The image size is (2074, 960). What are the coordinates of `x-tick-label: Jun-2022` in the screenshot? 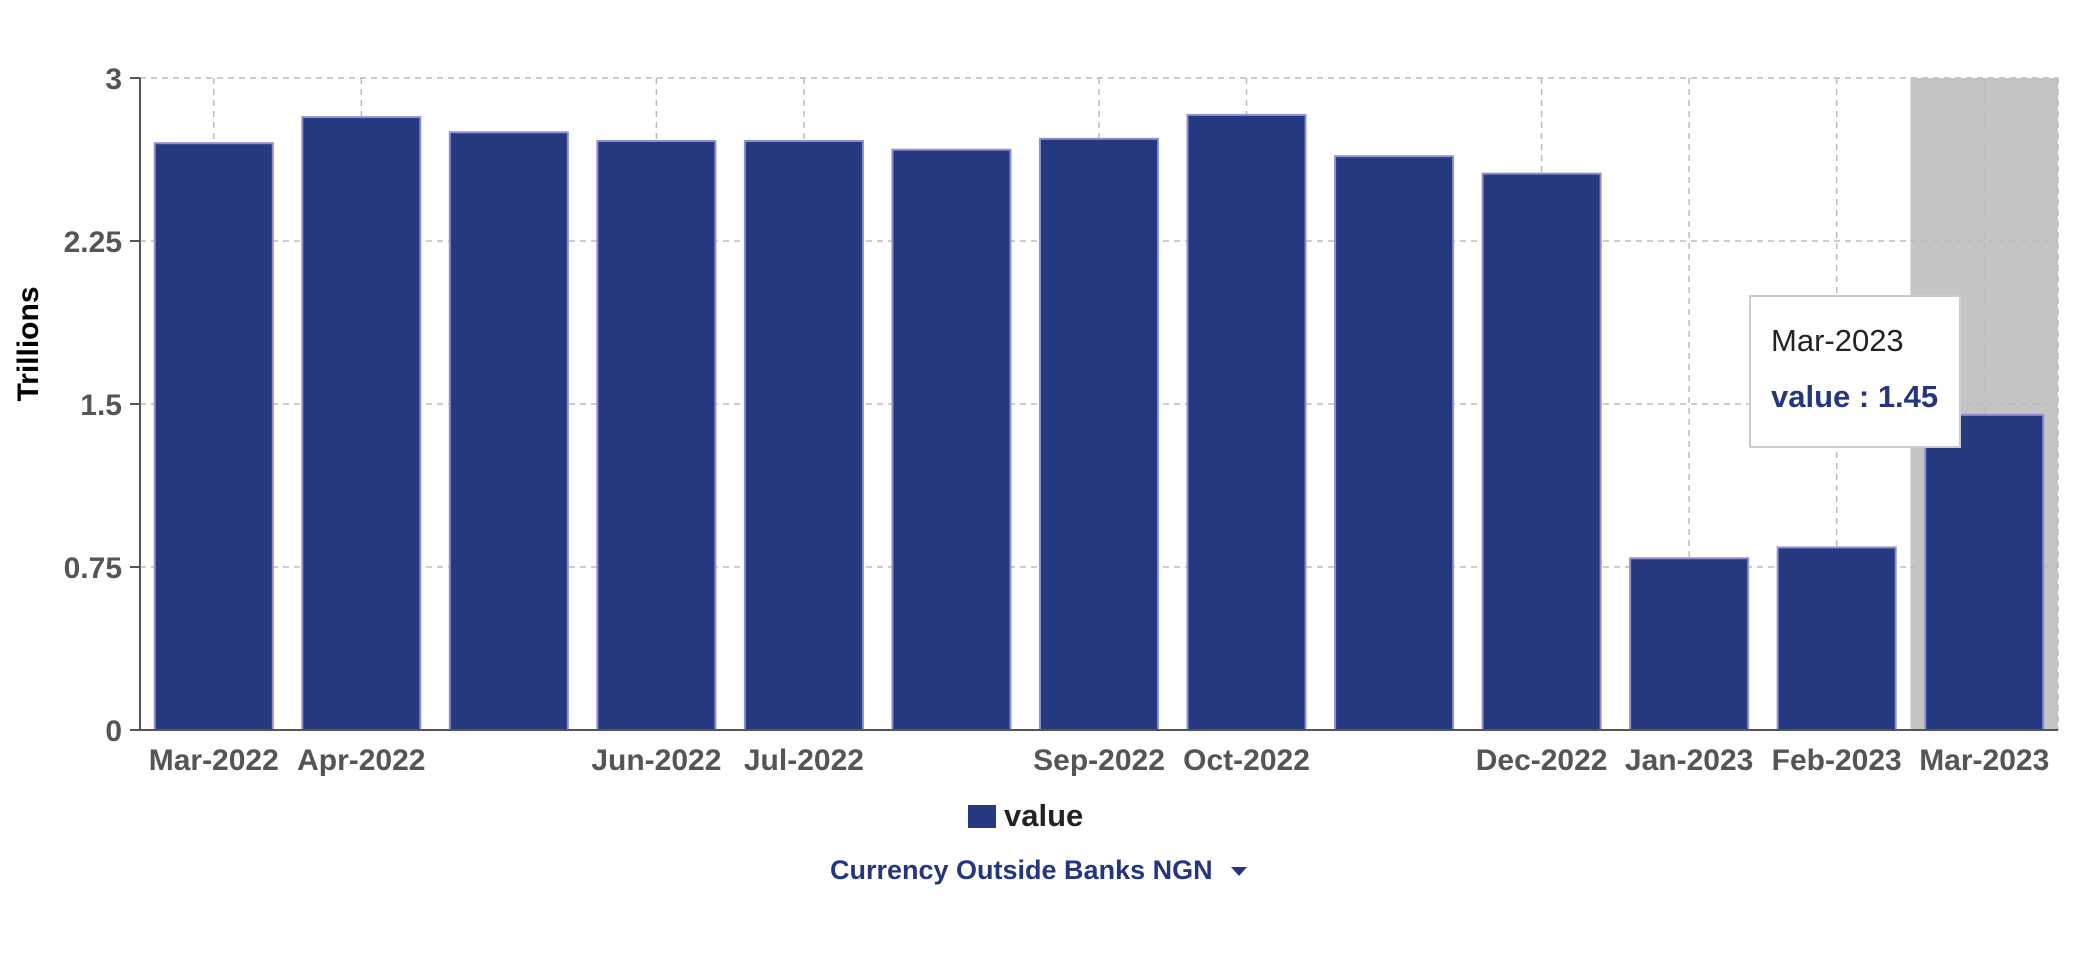 It's located at (656, 760).